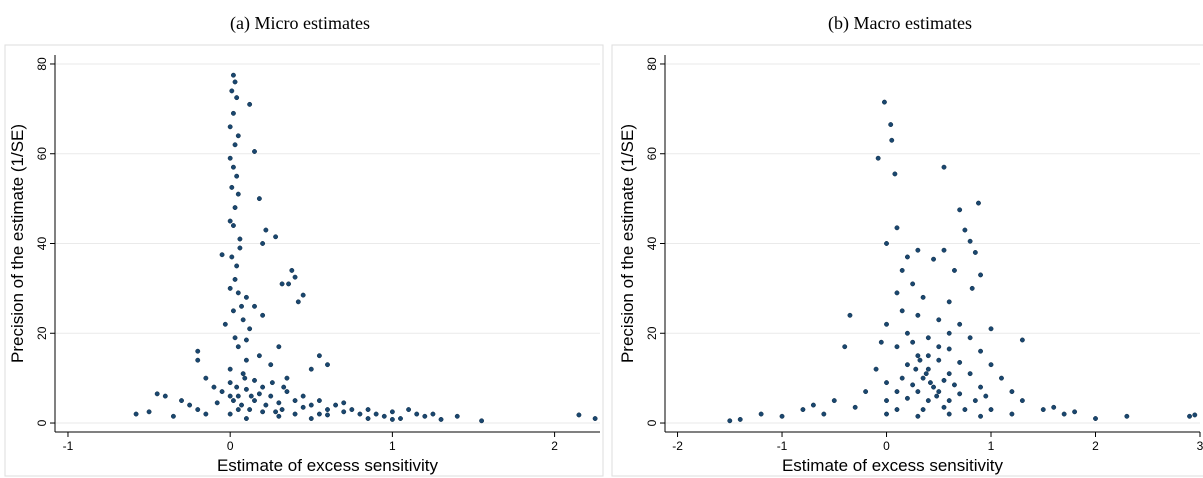 The width and height of the screenshot is (1203, 478). Describe the element at coordinates (991, 446) in the screenshot. I see `x-tick-label: 1` at that location.